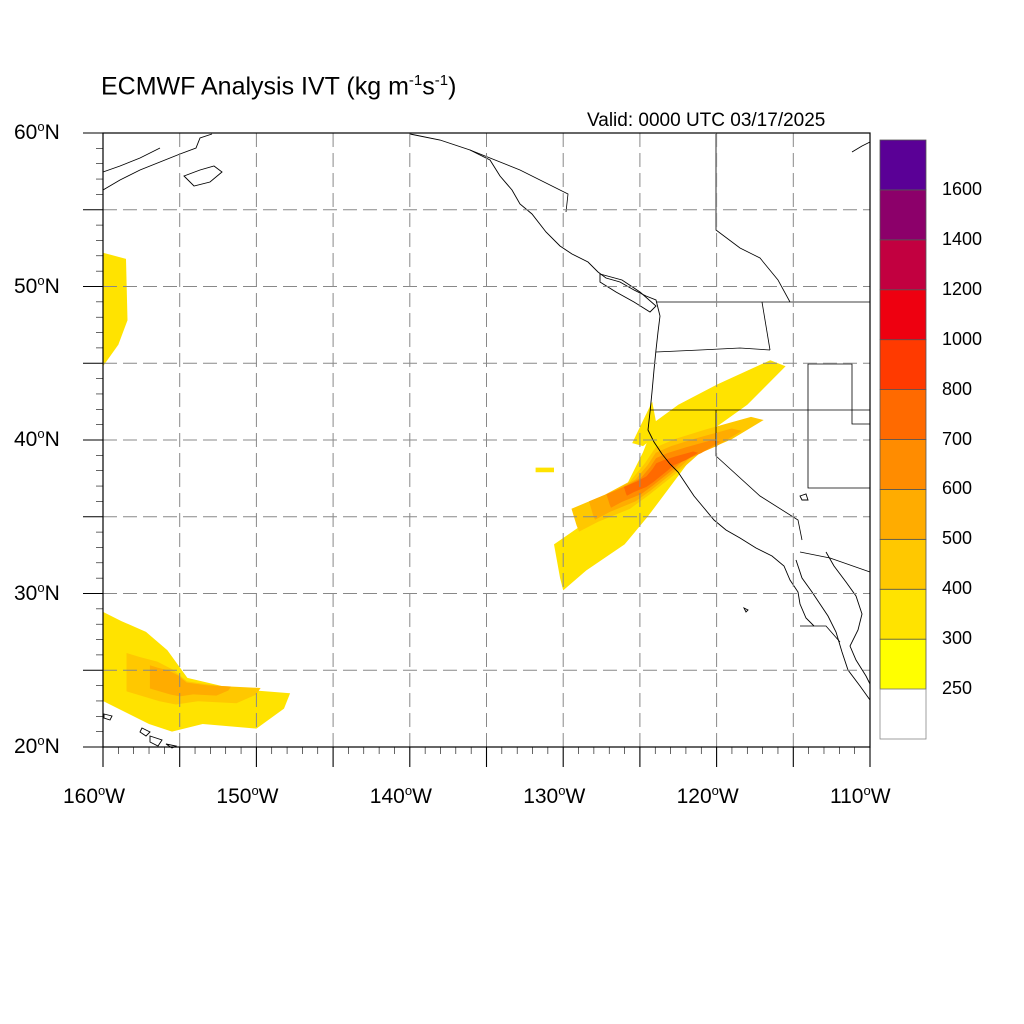 The image size is (1024, 1024). Describe the element at coordinates (713, 350) in the screenshot. I see `border-wa-or` at that location.